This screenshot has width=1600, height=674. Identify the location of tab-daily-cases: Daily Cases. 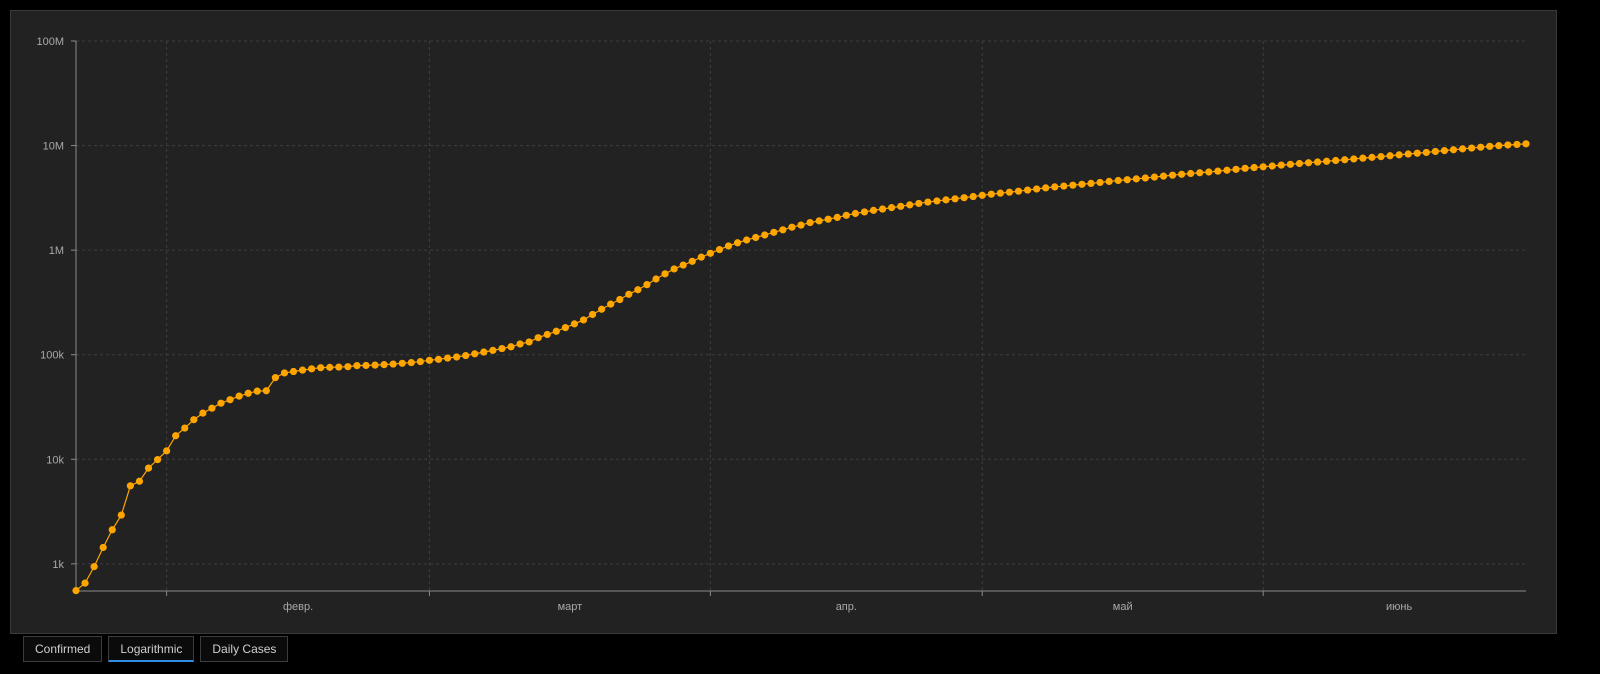
(244, 649).